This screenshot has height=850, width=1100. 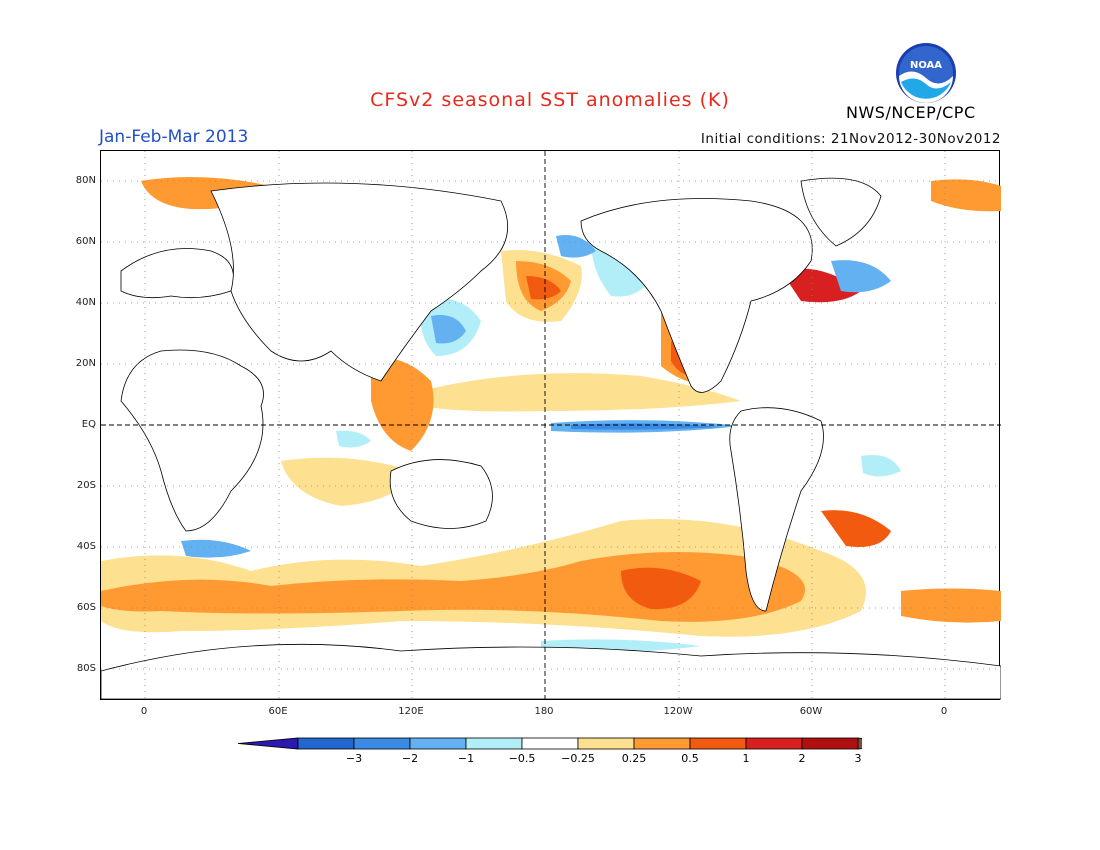 What do you see at coordinates (690, 758) in the screenshot?
I see `colorbar-label: 0.5` at bounding box center [690, 758].